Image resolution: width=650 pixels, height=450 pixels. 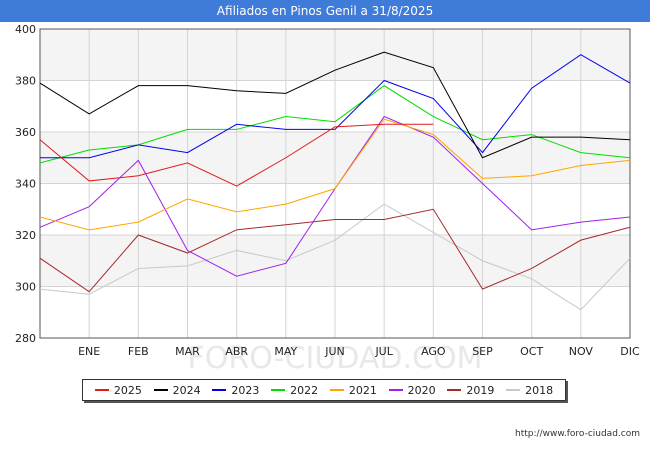 What do you see at coordinates (25, 184) in the screenshot?
I see `y-tick-label: 340` at bounding box center [25, 184].